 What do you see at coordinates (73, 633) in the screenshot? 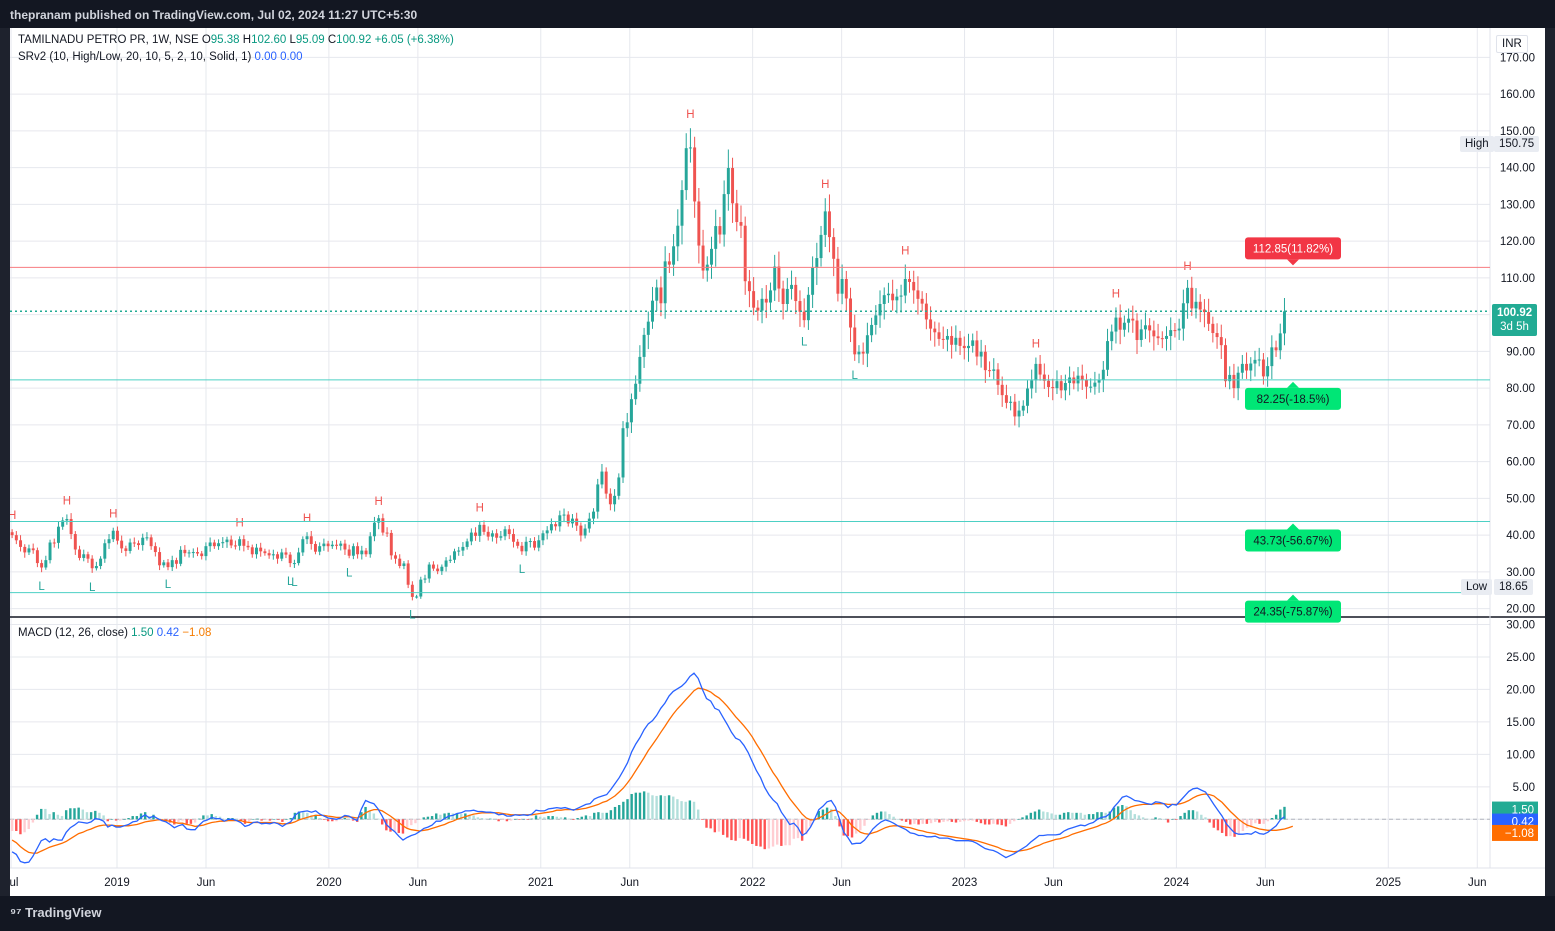
I see `macd-title: MACD (12, 26, close)` at bounding box center [73, 633].